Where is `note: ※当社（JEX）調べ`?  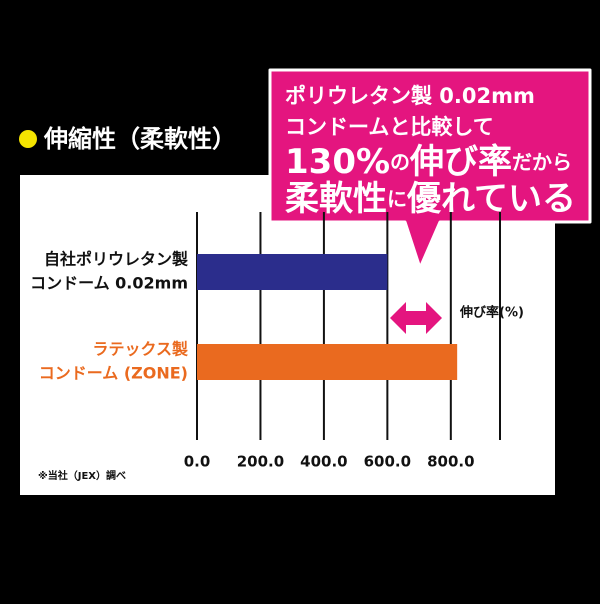 note: ※当社（JEX）調べ is located at coordinates (82, 475).